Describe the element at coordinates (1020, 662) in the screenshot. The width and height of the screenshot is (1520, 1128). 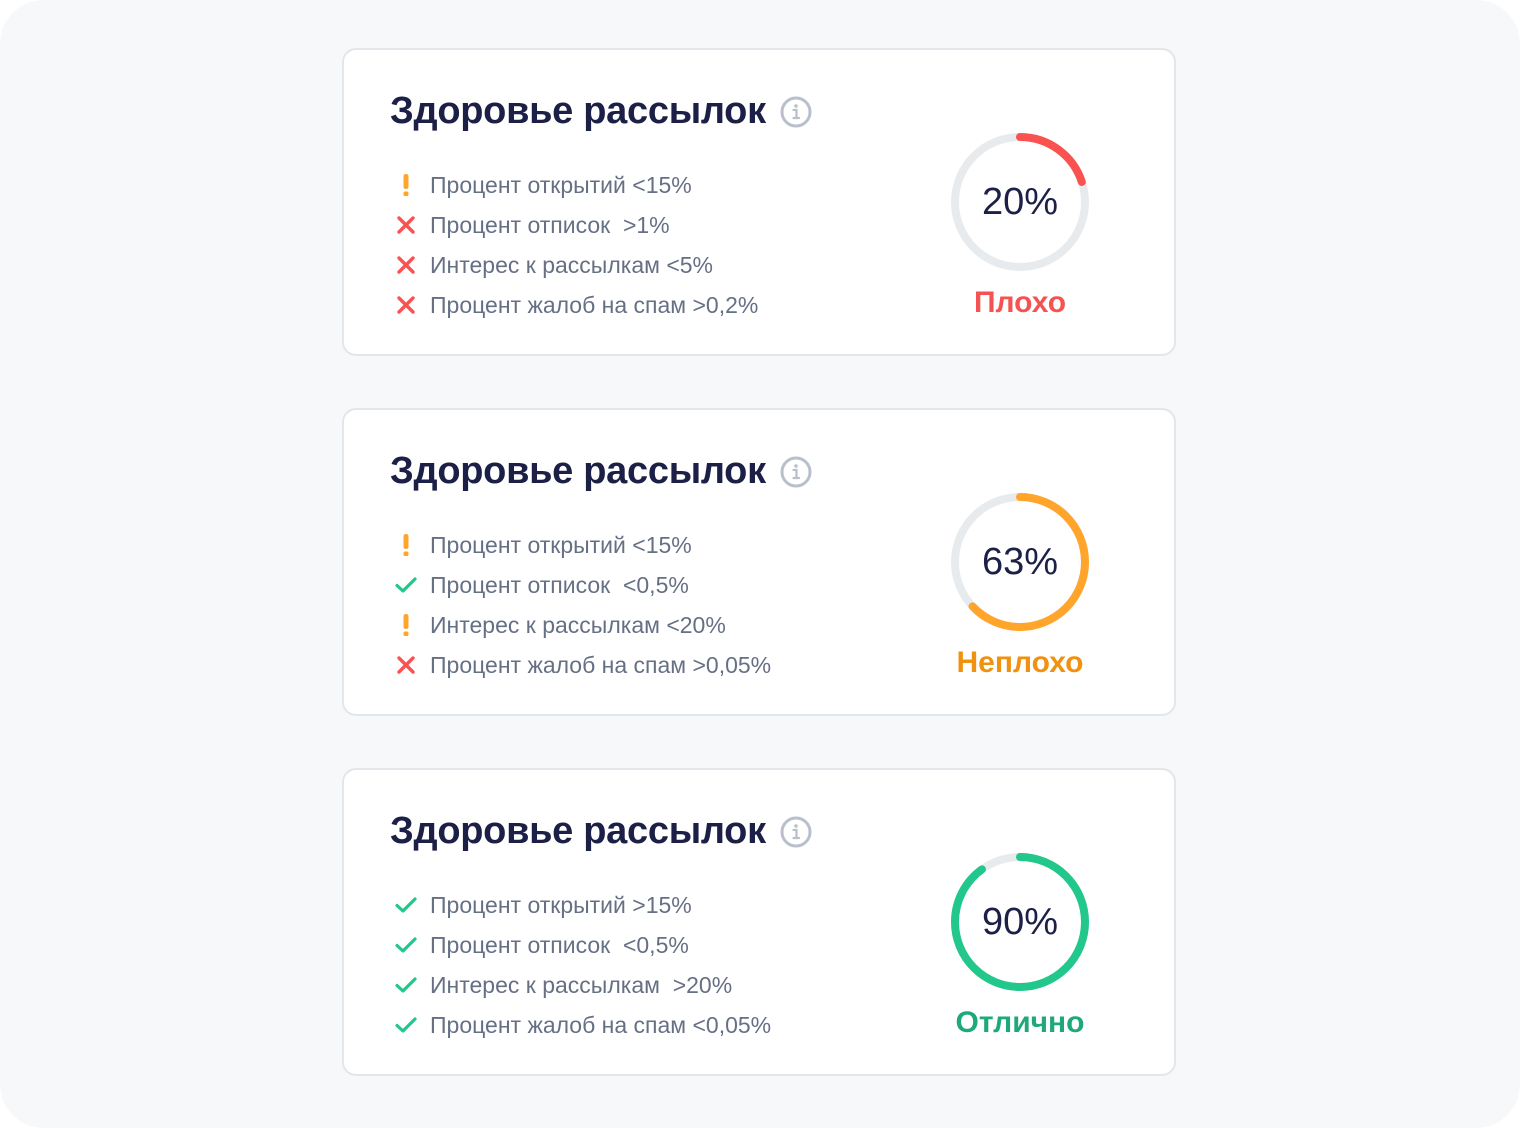
I see `score-label: Неплохо` at that location.